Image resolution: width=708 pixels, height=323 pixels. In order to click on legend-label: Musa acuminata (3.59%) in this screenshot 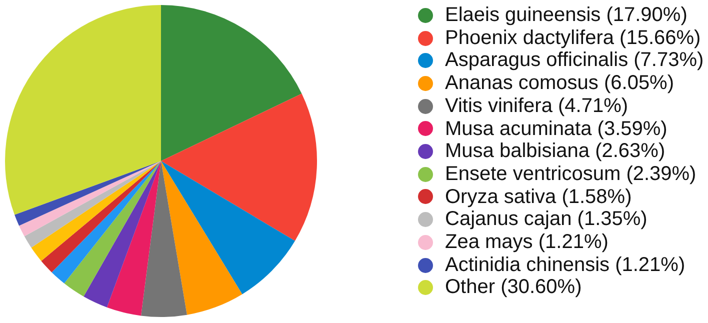, I will do `click(556, 129)`.